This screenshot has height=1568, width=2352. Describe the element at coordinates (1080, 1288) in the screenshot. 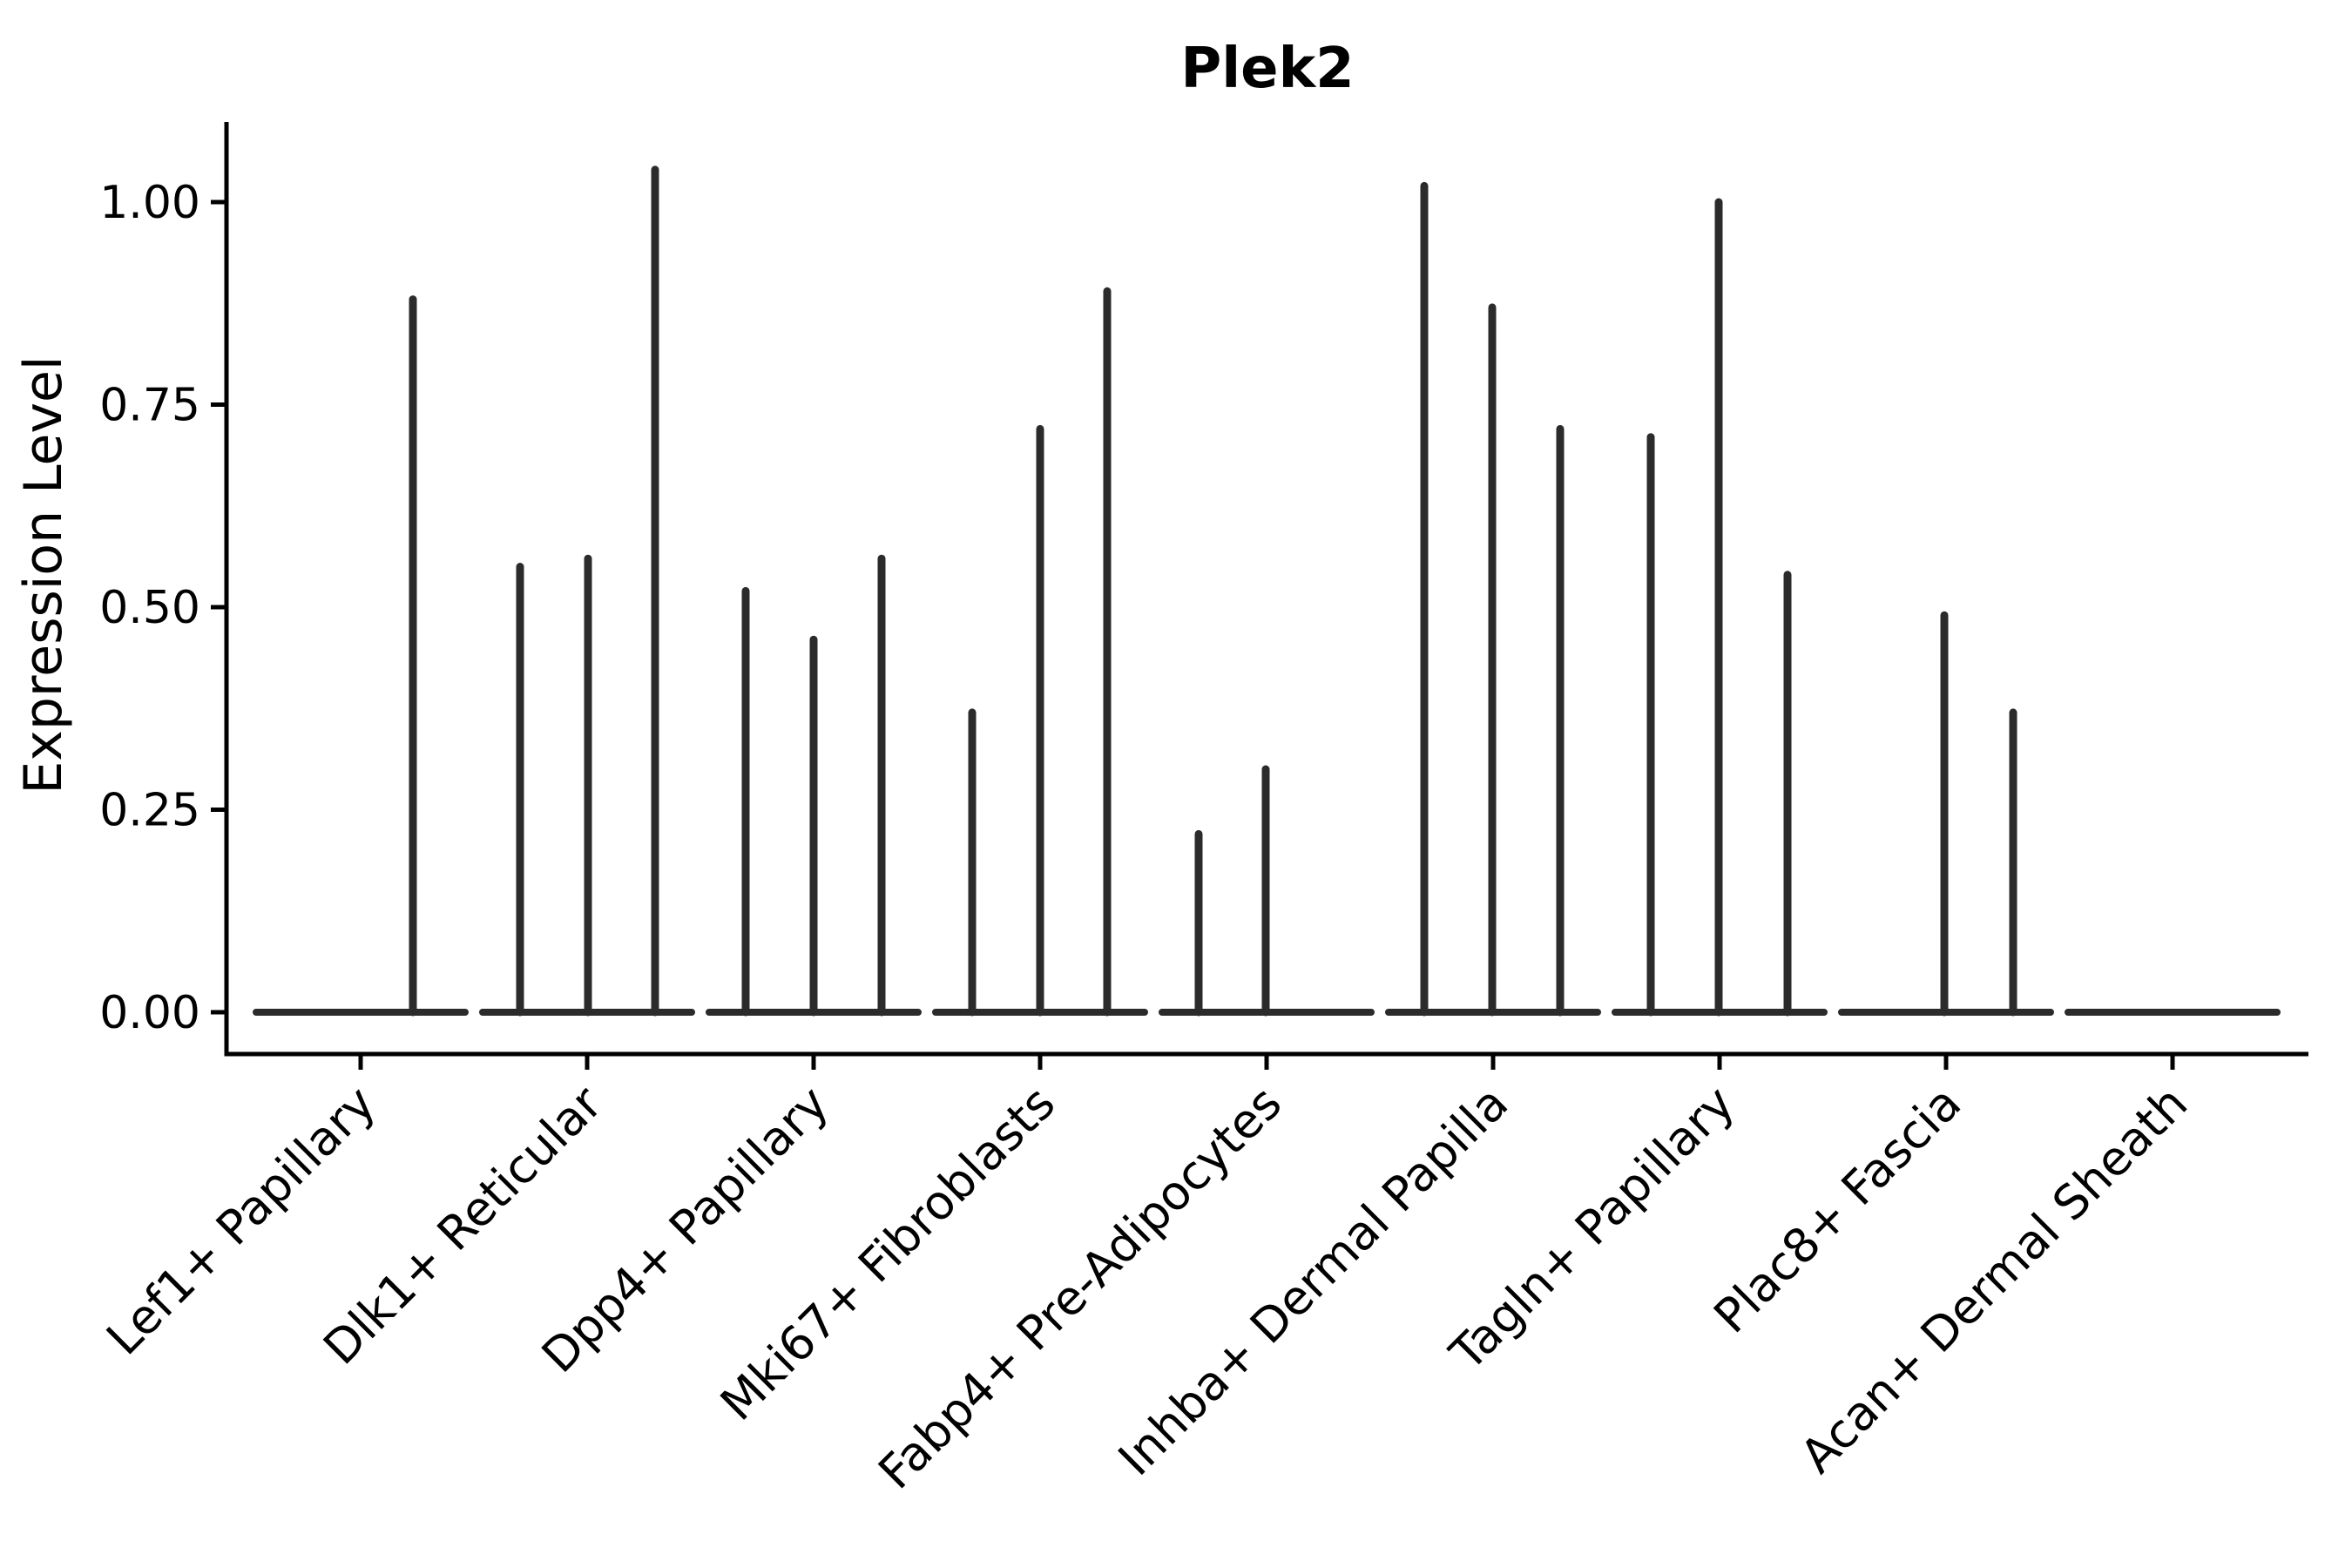

I see `x-tick-label: Fabp4+ Pre-Adipocytes` at that location.